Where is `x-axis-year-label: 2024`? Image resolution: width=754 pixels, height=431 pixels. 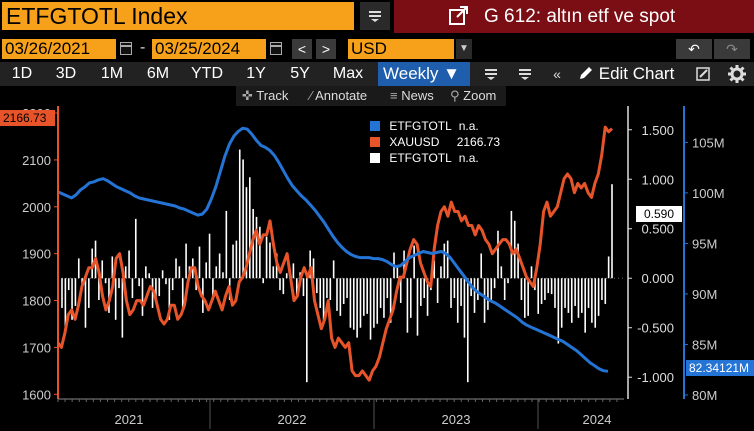
x-axis-year-label: 2024 is located at coordinates (597, 419).